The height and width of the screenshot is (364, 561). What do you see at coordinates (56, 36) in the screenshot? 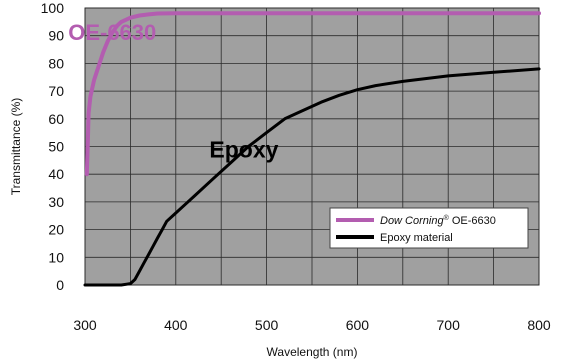
I see `y-tick-label: 90` at bounding box center [56, 36].